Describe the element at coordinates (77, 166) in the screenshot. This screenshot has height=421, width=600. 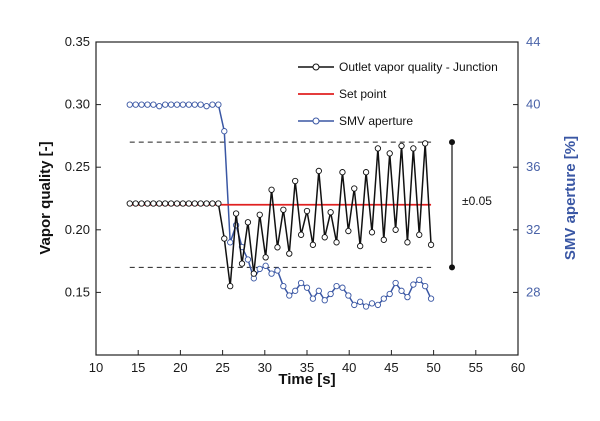
I see `y-tick-label: 0.25` at that location.